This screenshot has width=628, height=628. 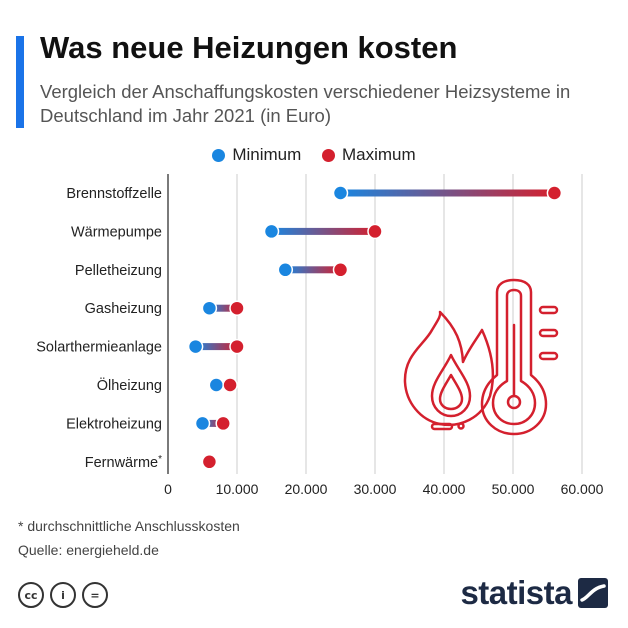 What do you see at coordinates (444, 489) in the screenshot?
I see `x-tick-label: 40.000` at bounding box center [444, 489].